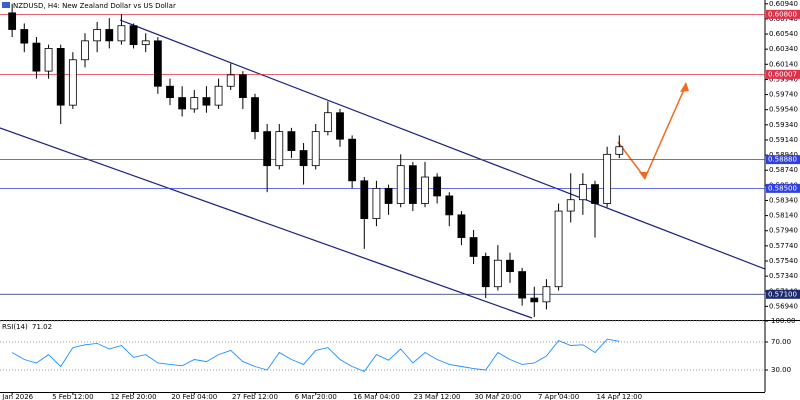 This screenshot has width=800, height=400. Describe the element at coordinates (783, 34) in the screenshot. I see `y-tick-label: 0.60540` at that location.